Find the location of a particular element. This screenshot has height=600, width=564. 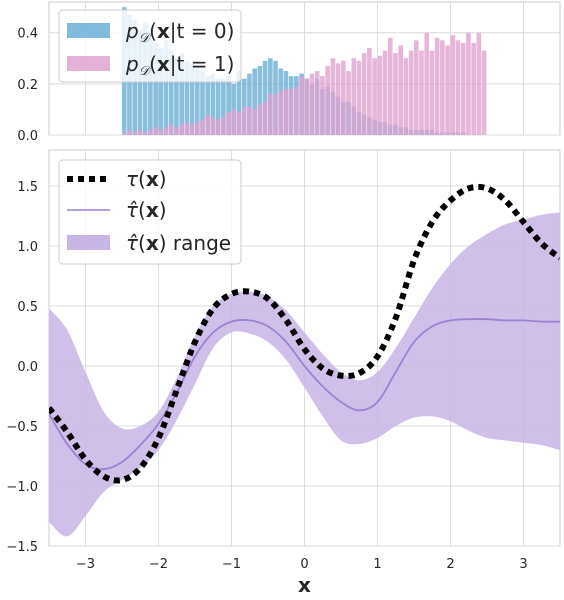

legend-label-t1: p𝒟(x|t = 1) is located at coordinates (179, 65).